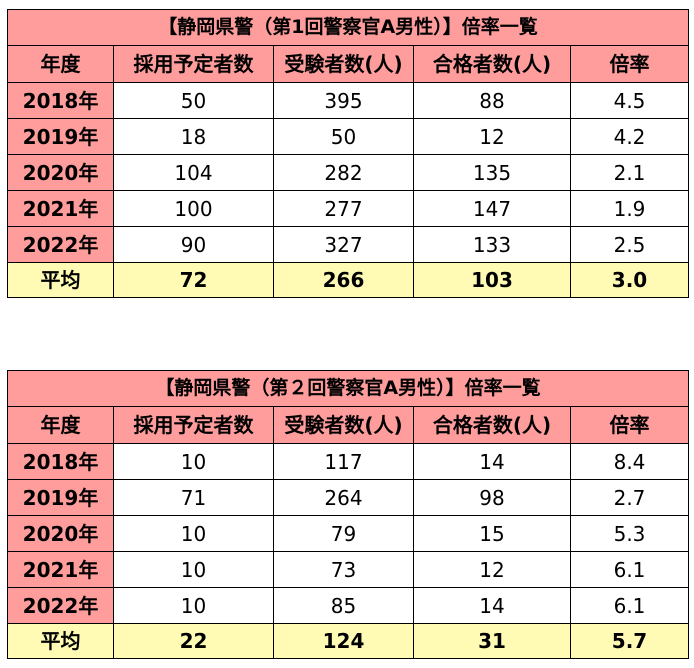 This screenshot has height=668, width=694. I want to click on table-row: 2021年 100 277 147 1.9, so click(348, 208).